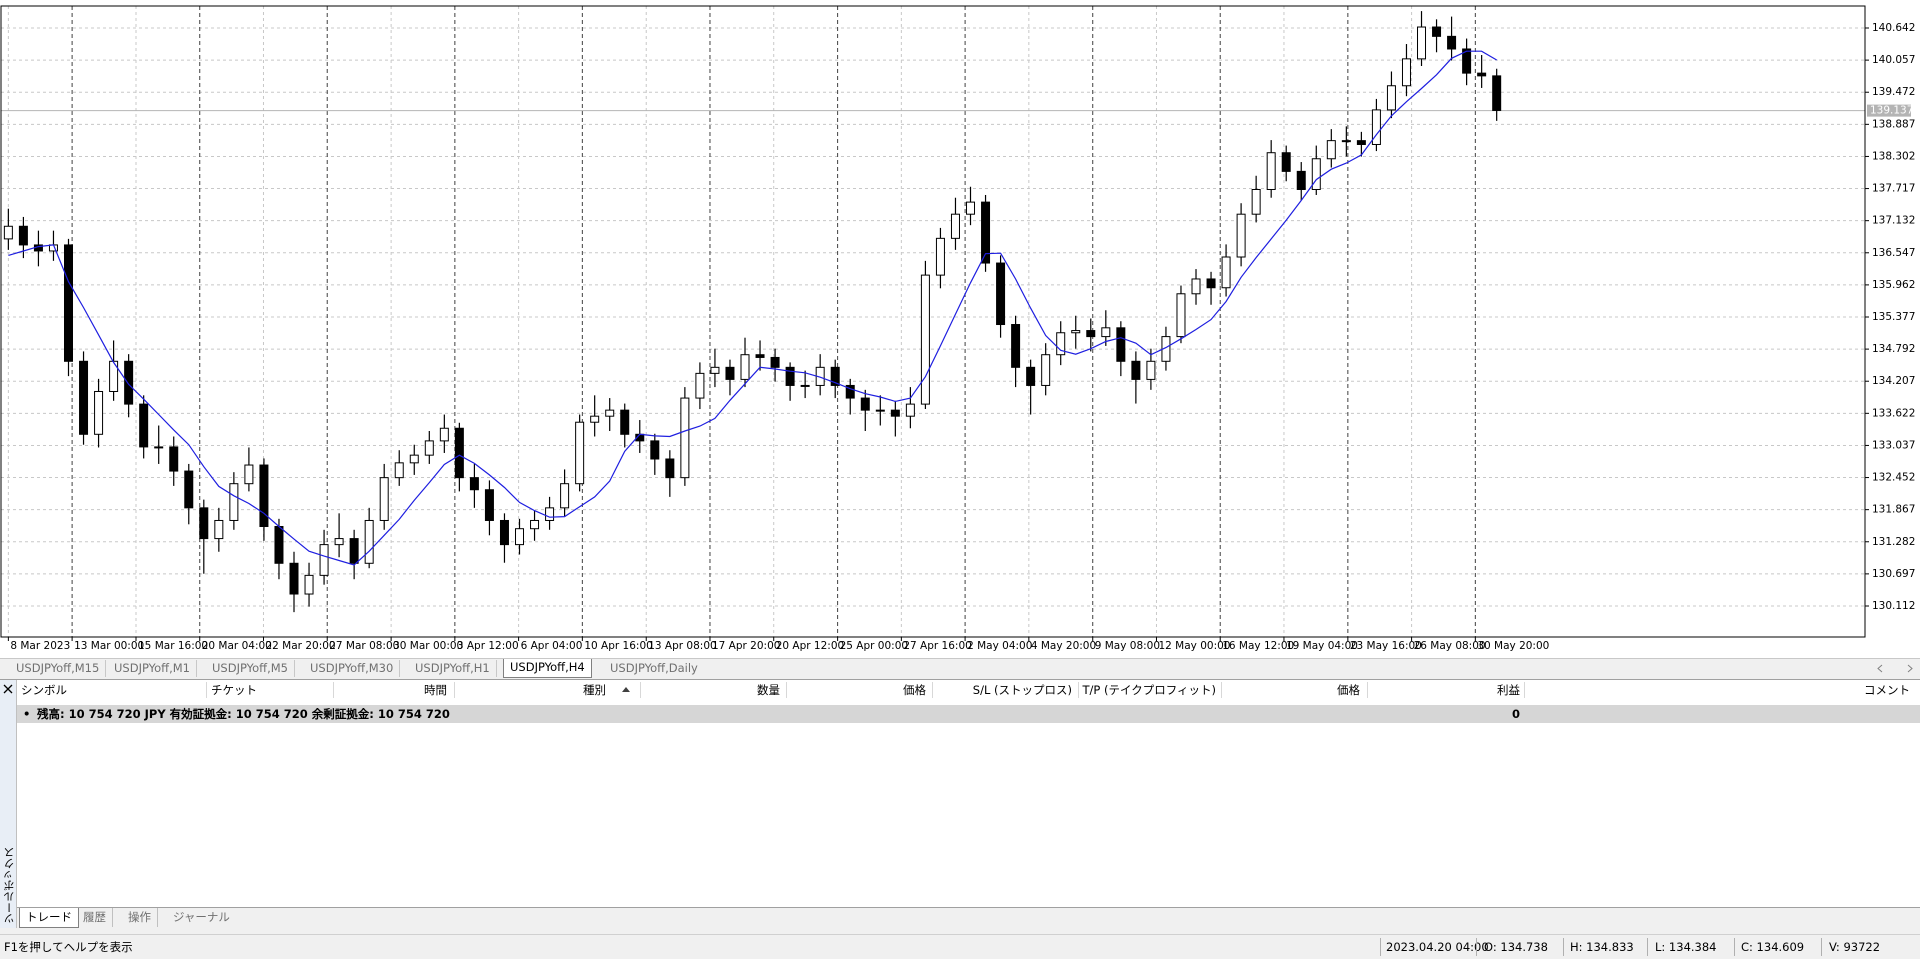 This screenshot has height=959, width=1920. What do you see at coordinates (152, 668) in the screenshot?
I see `chart-tab: USDJPYoff,M1` at bounding box center [152, 668].